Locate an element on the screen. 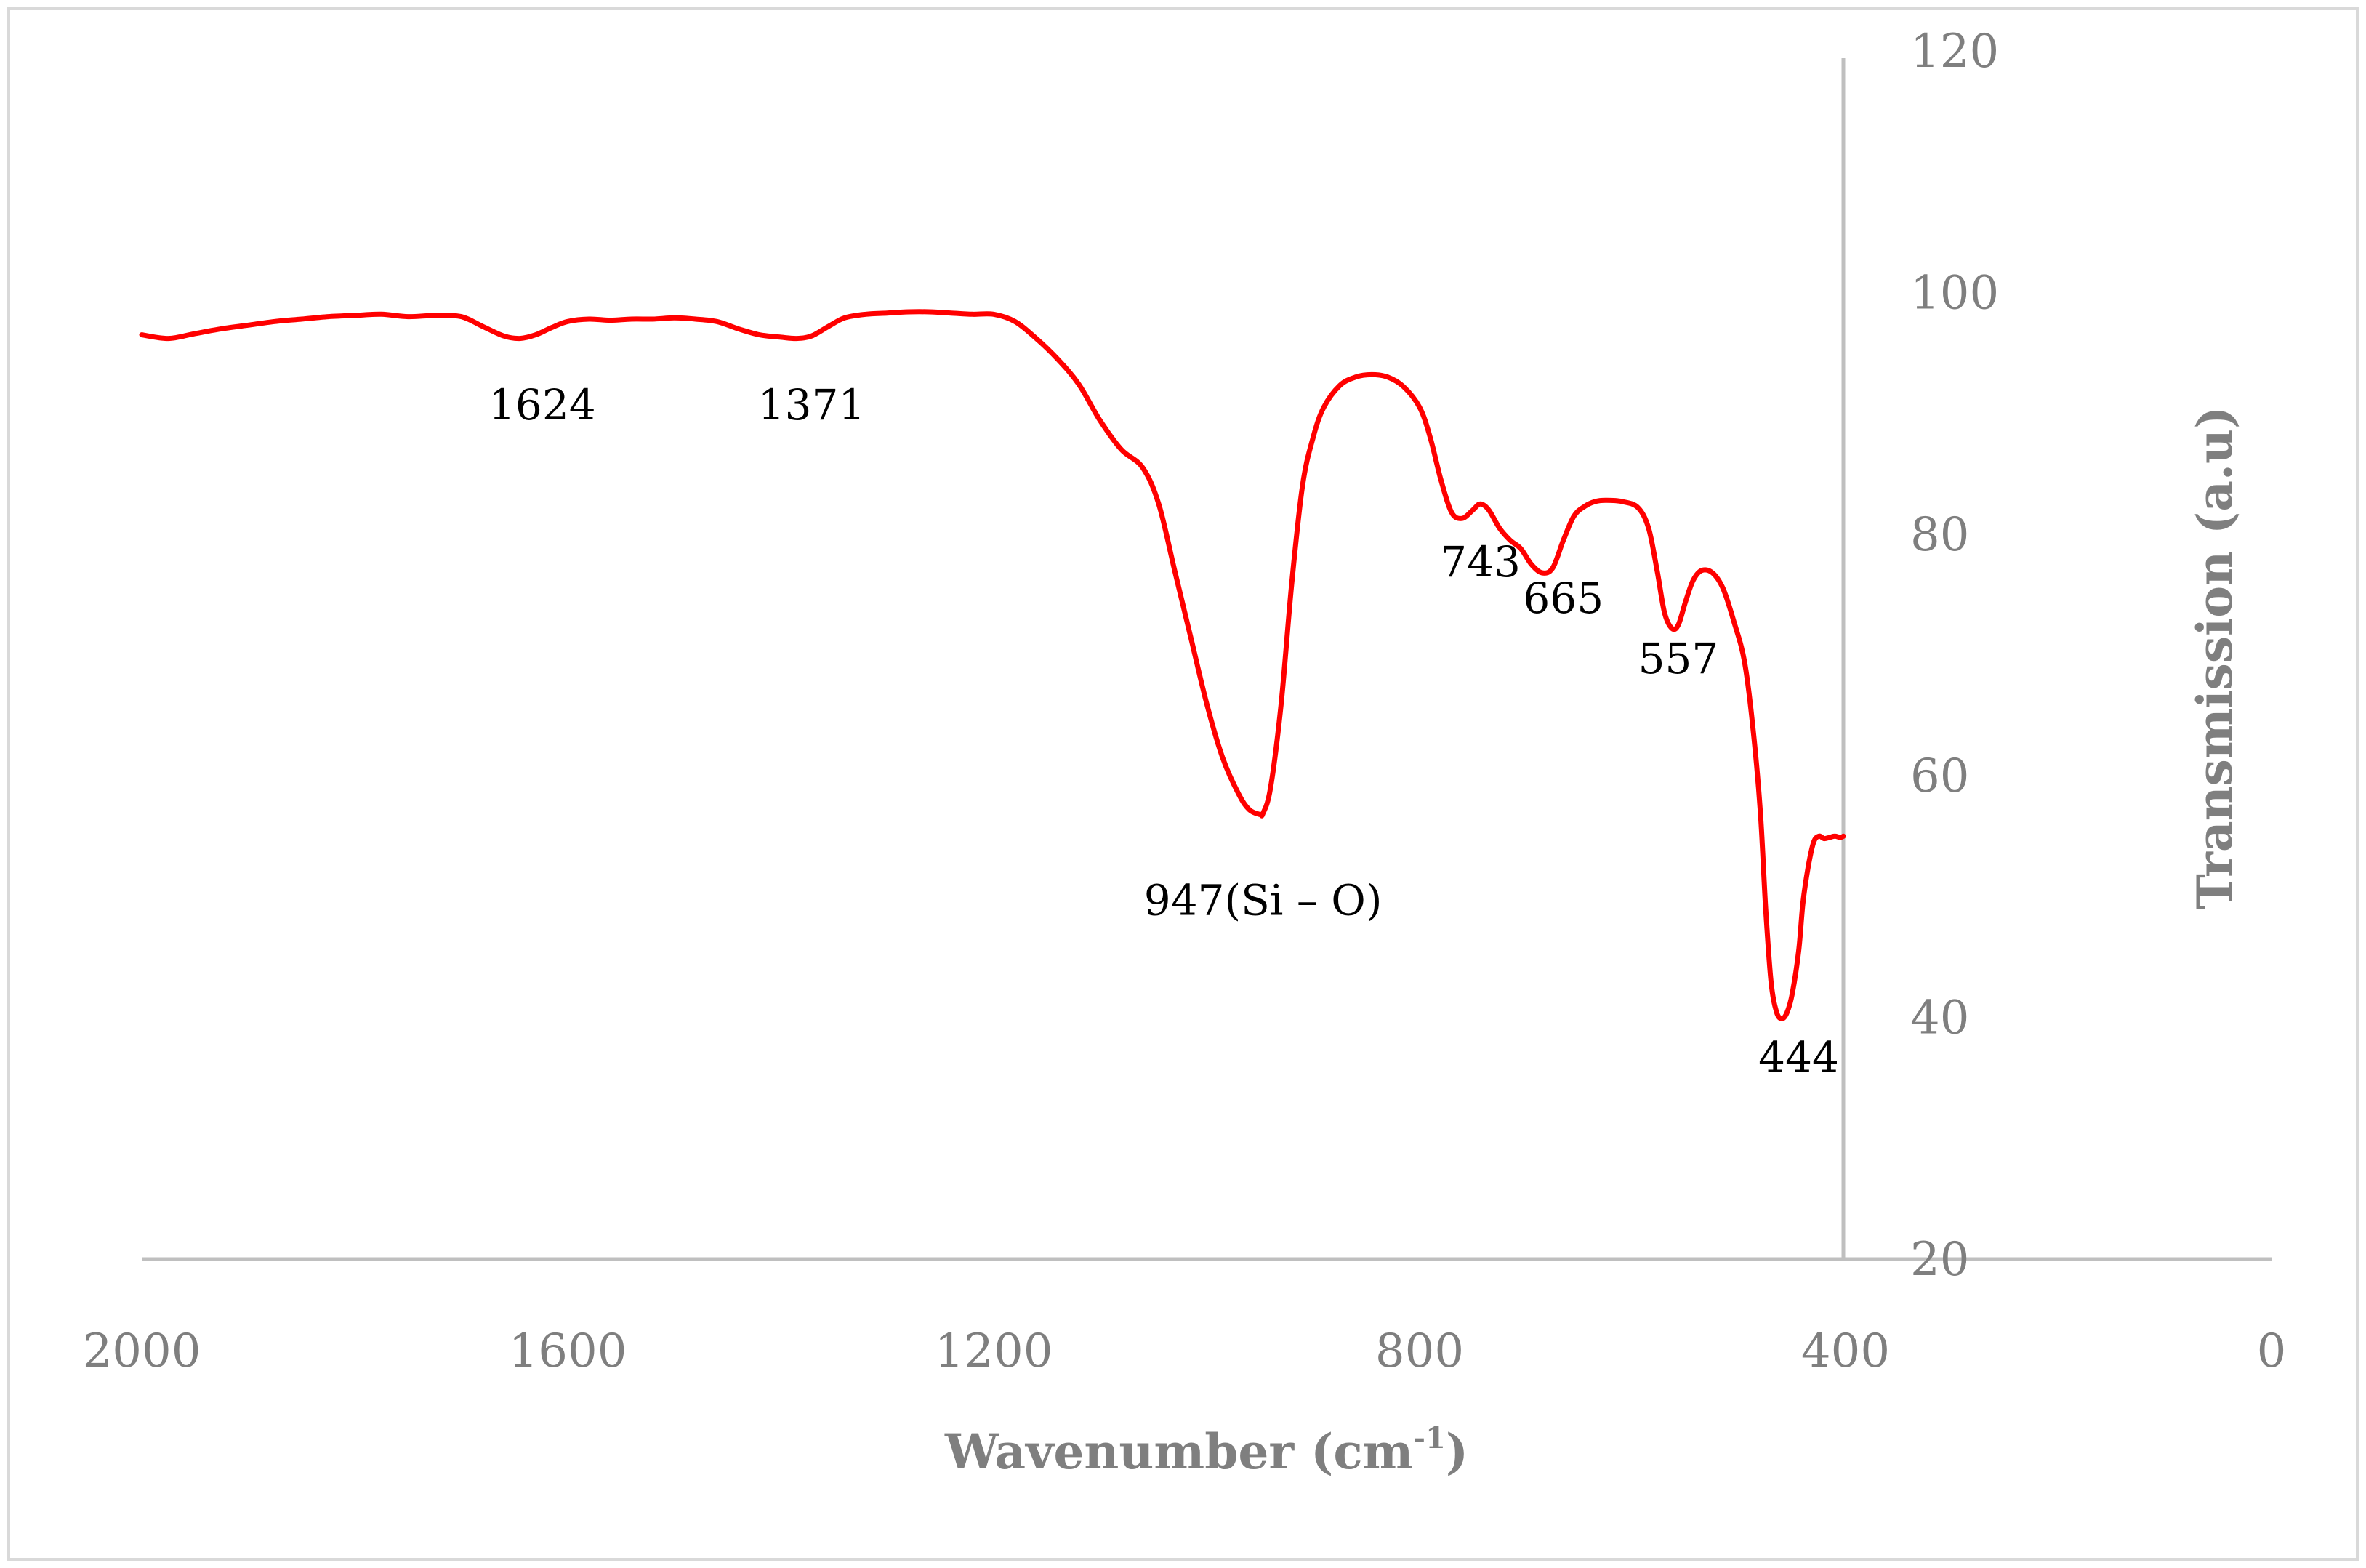  x-tick-label: 1200 is located at coordinates (994, 1351).